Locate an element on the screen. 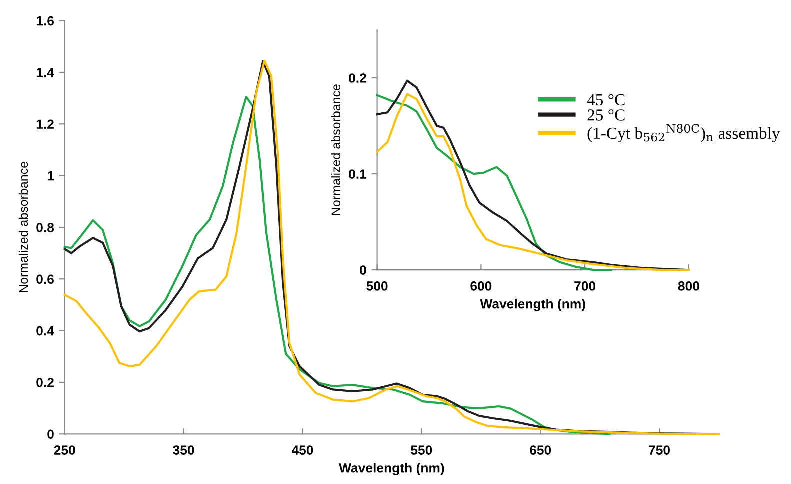 Image resolution: width=791 pixels, height=484 pixels. x-tick-label: 750 is located at coordinates (659, 450).